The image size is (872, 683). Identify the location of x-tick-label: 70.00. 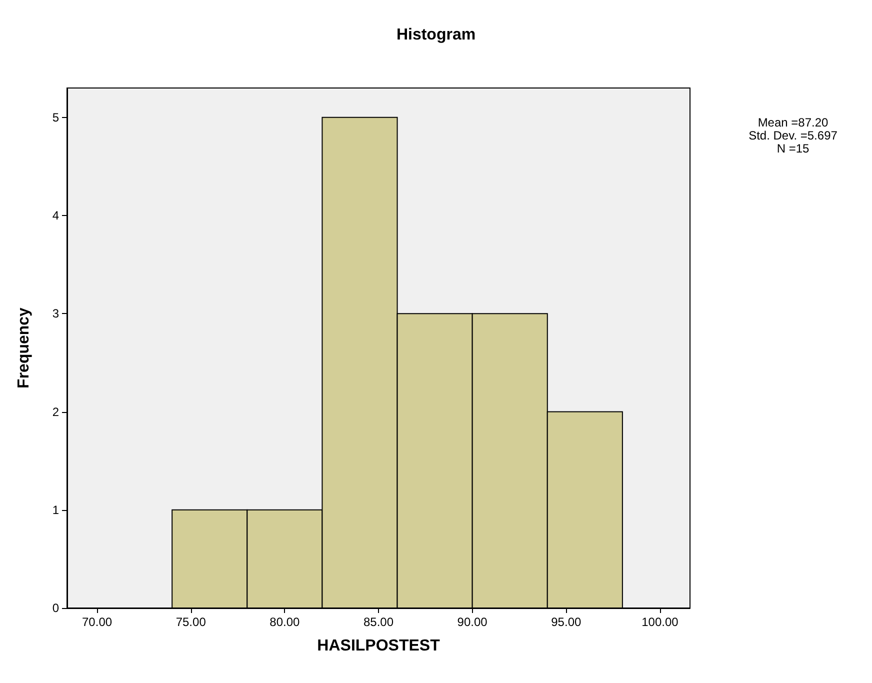
(97, 622).